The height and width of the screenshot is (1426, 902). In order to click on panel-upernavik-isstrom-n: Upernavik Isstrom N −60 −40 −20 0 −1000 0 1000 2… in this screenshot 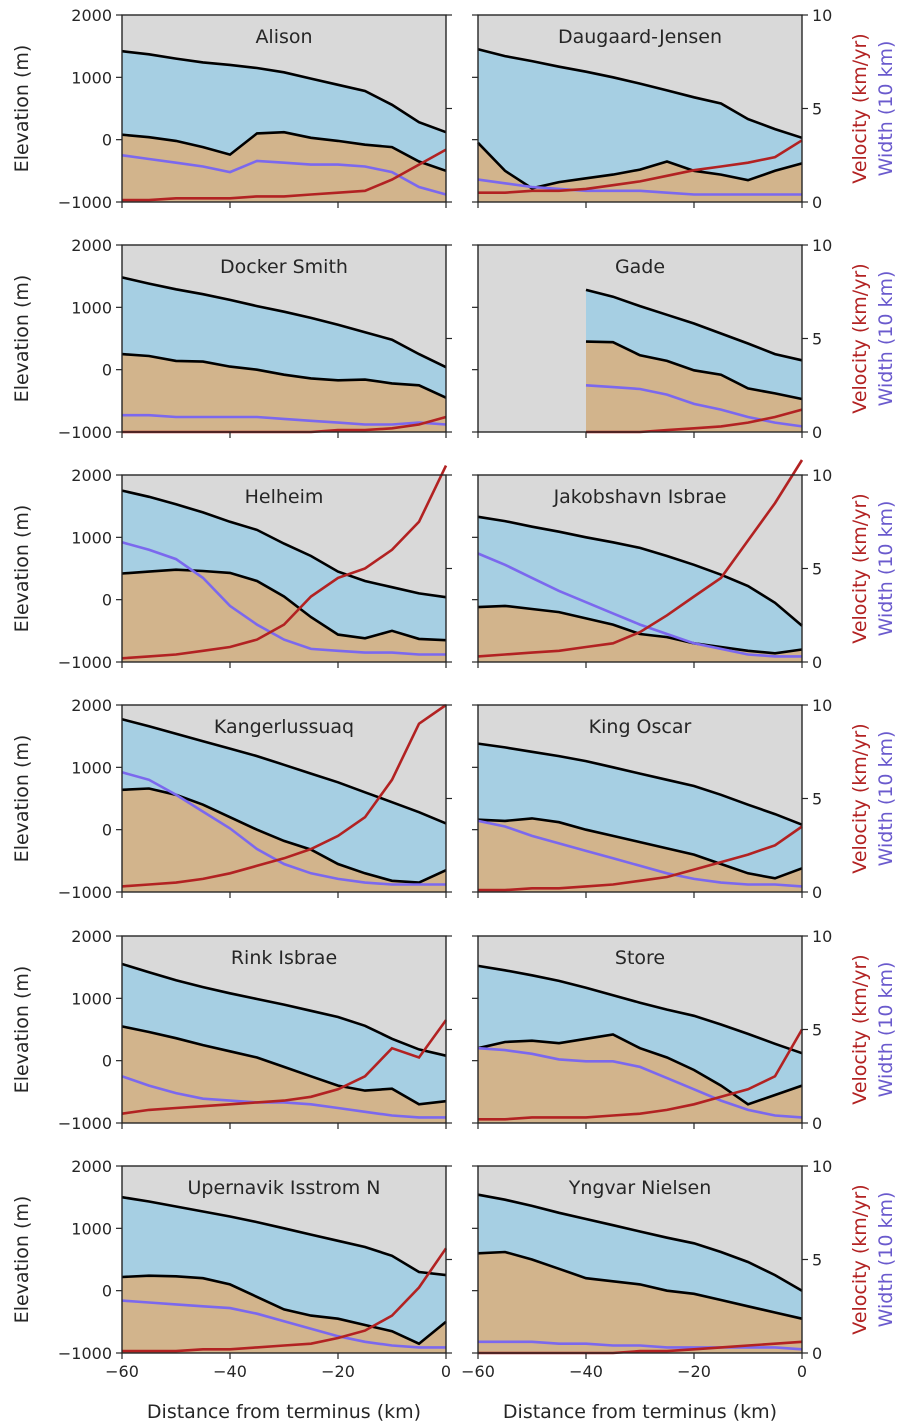, I will do `click(231, 1290)`.